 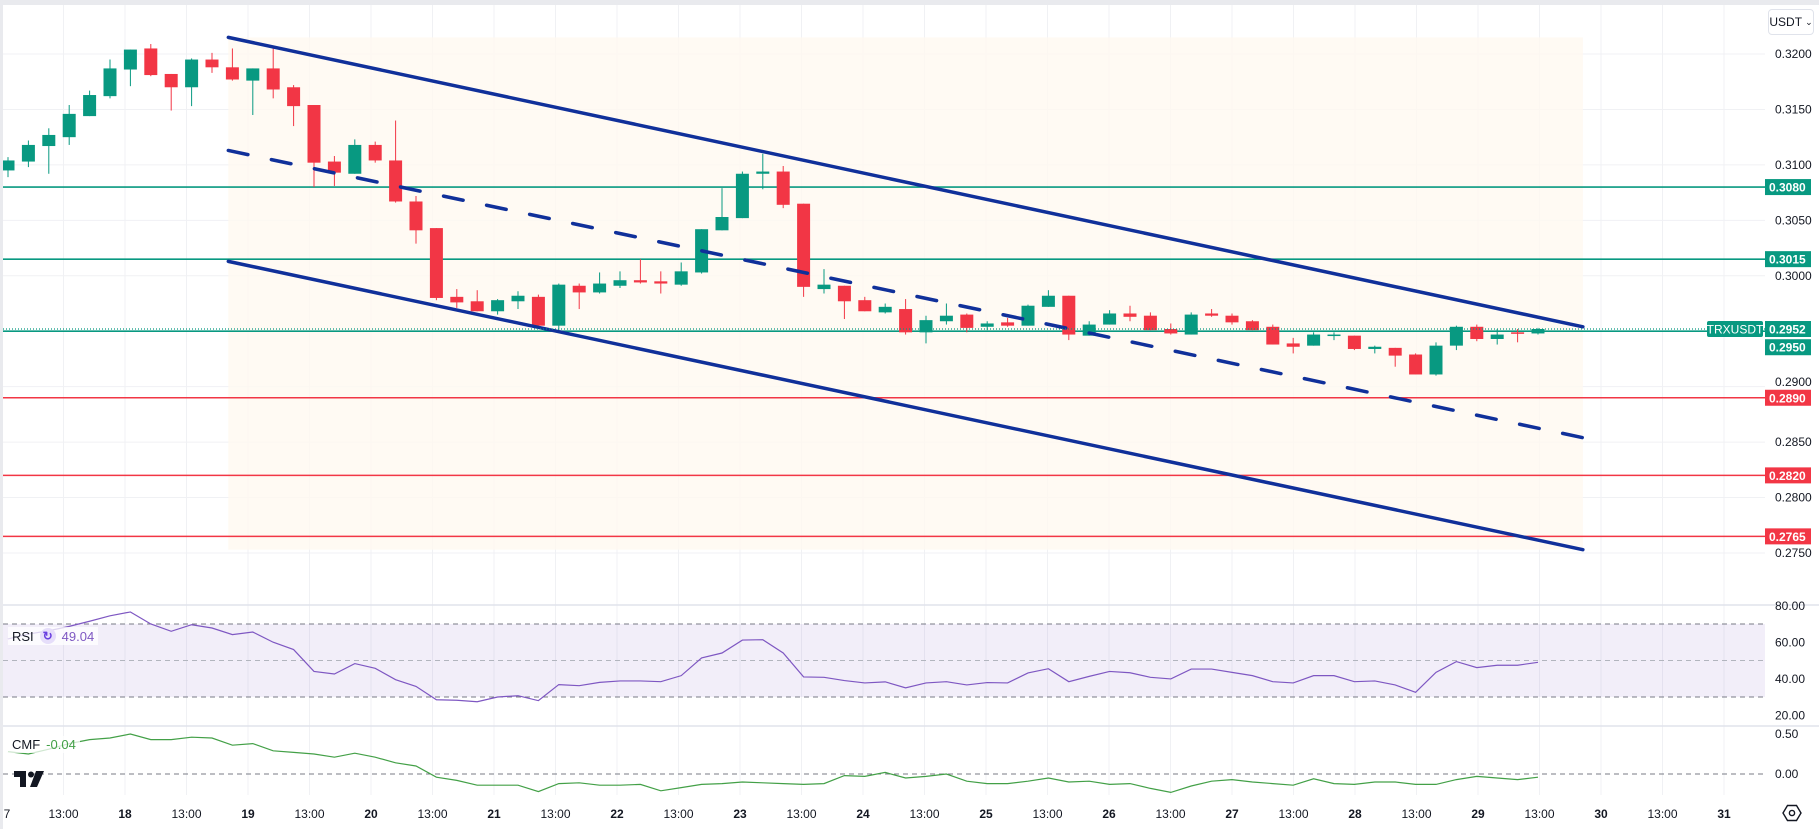 What do you see at coordinates (1786, 22) in the screenshot?
I see `currency-label: USDT` at bounding box center [1786, 22].